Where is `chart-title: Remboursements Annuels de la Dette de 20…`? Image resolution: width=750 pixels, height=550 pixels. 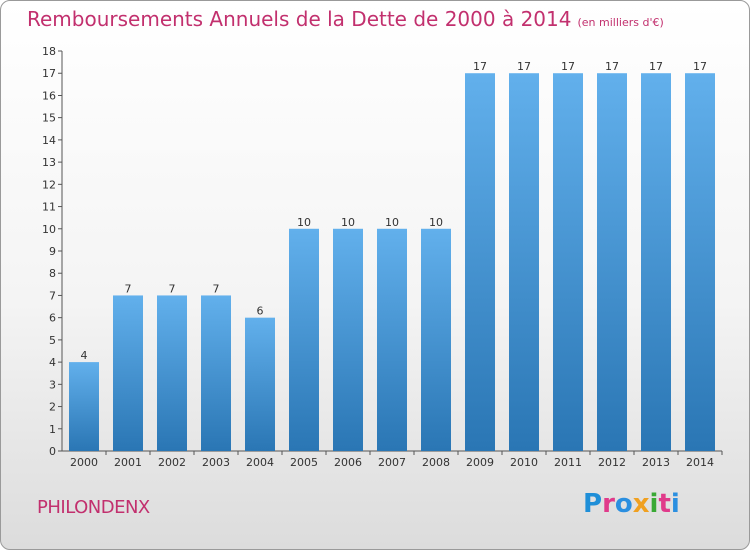 chart-title: Remboursements Annuels de la Dette de 20… is located at coordinates (345, 19).